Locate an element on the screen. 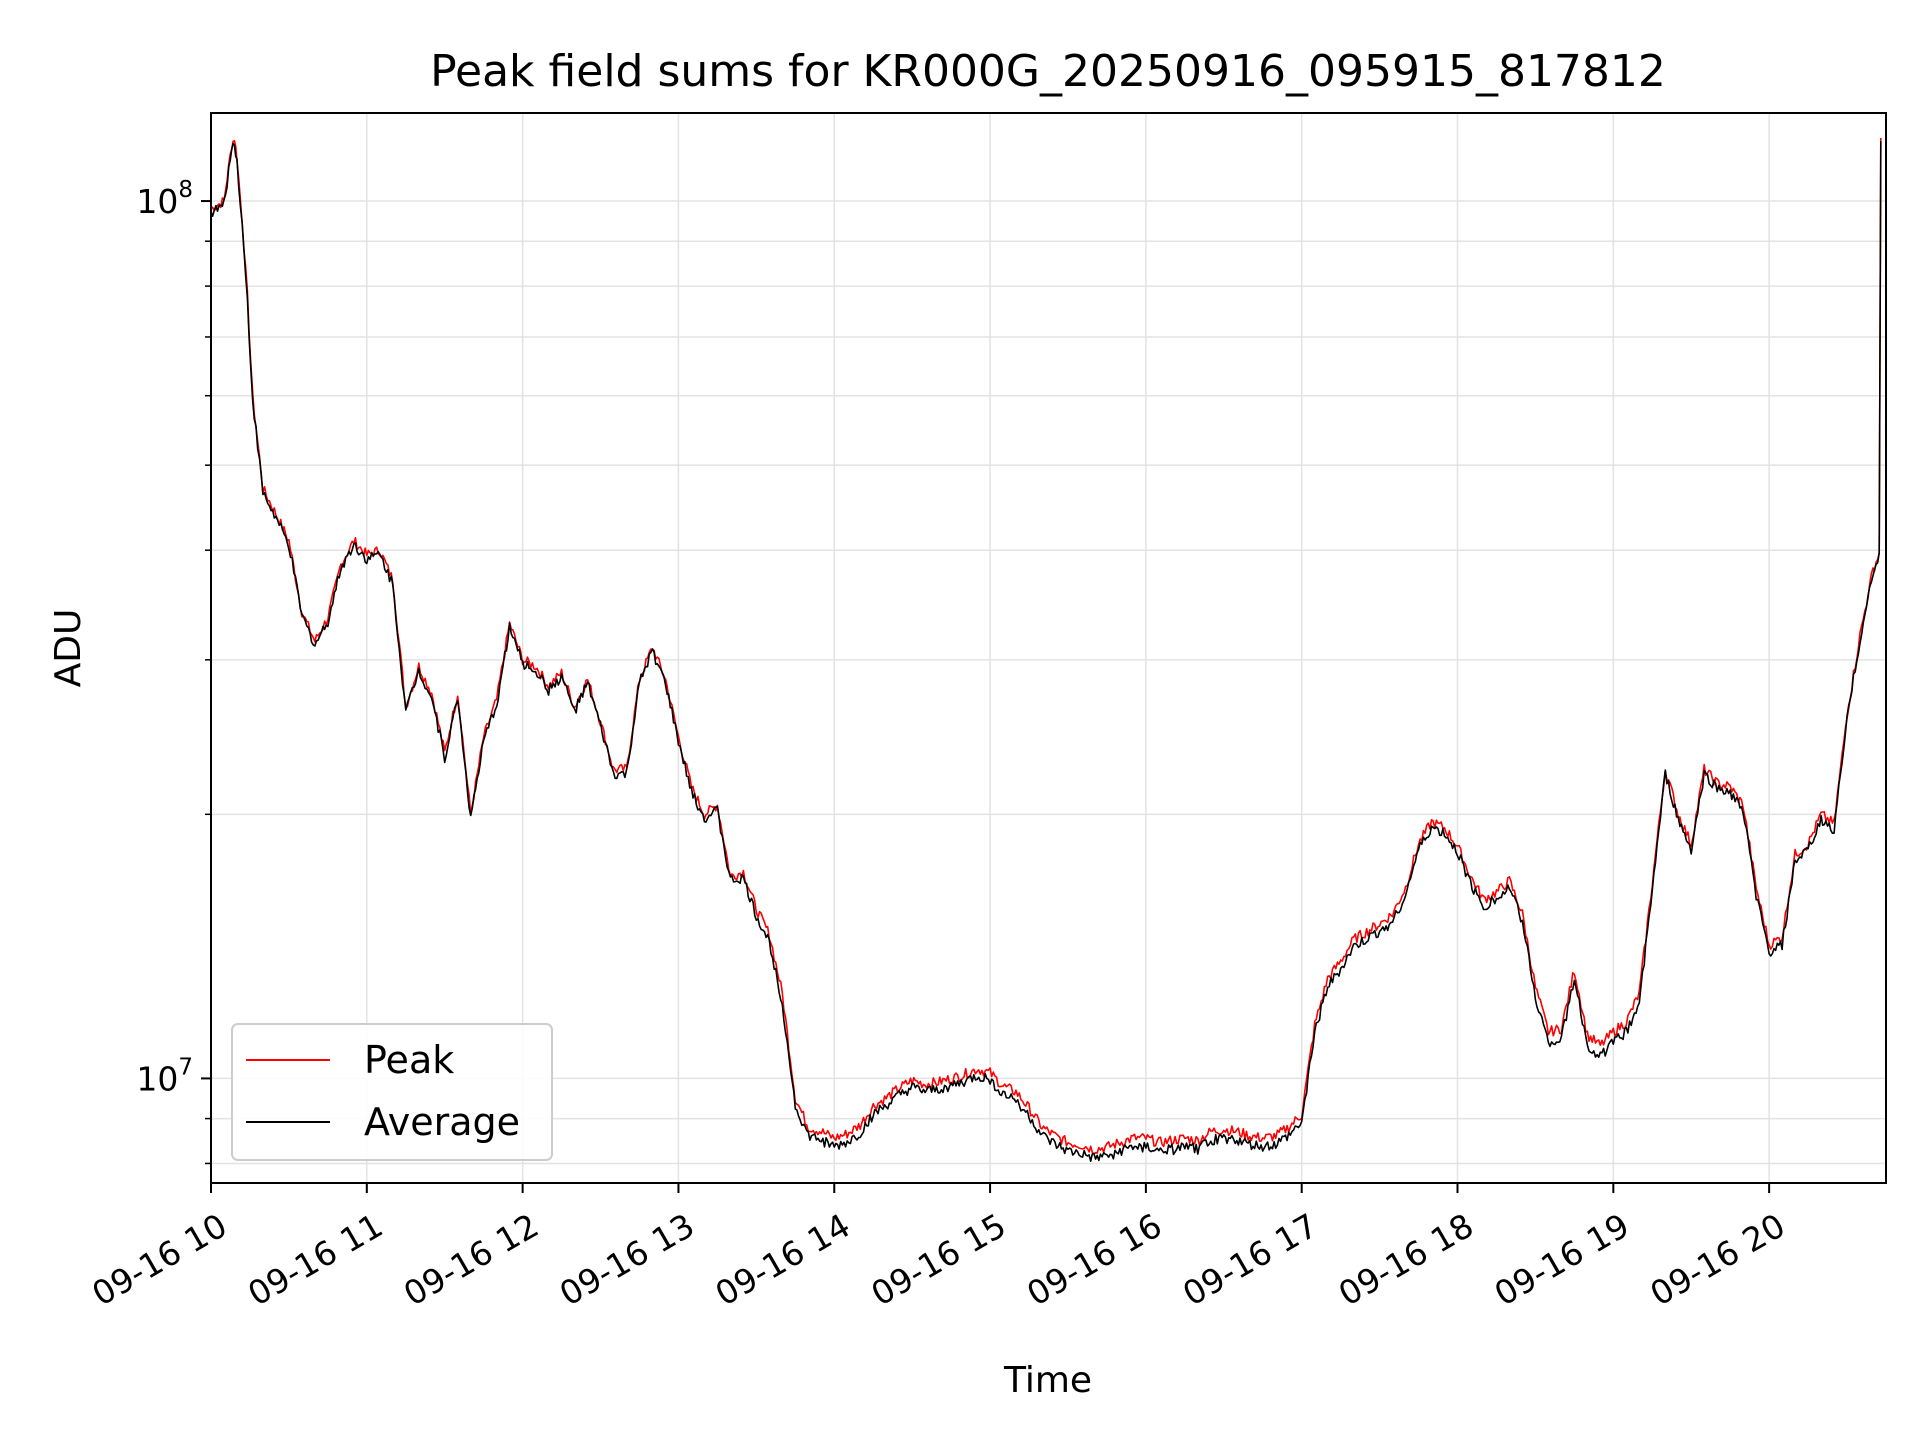 The width and height of the screenshot is (1920, 1440). legend-label-average: Average is located at coordinates (442, 1122).